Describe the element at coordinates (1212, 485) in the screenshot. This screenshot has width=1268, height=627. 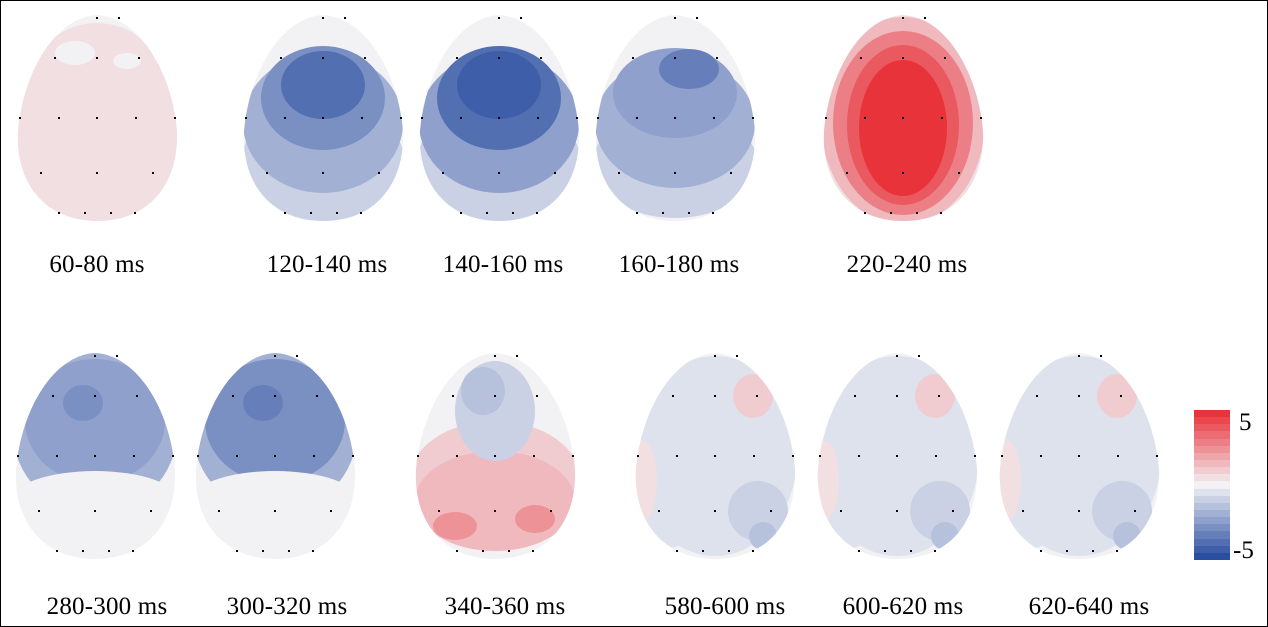
I see `colorbar` at that location.